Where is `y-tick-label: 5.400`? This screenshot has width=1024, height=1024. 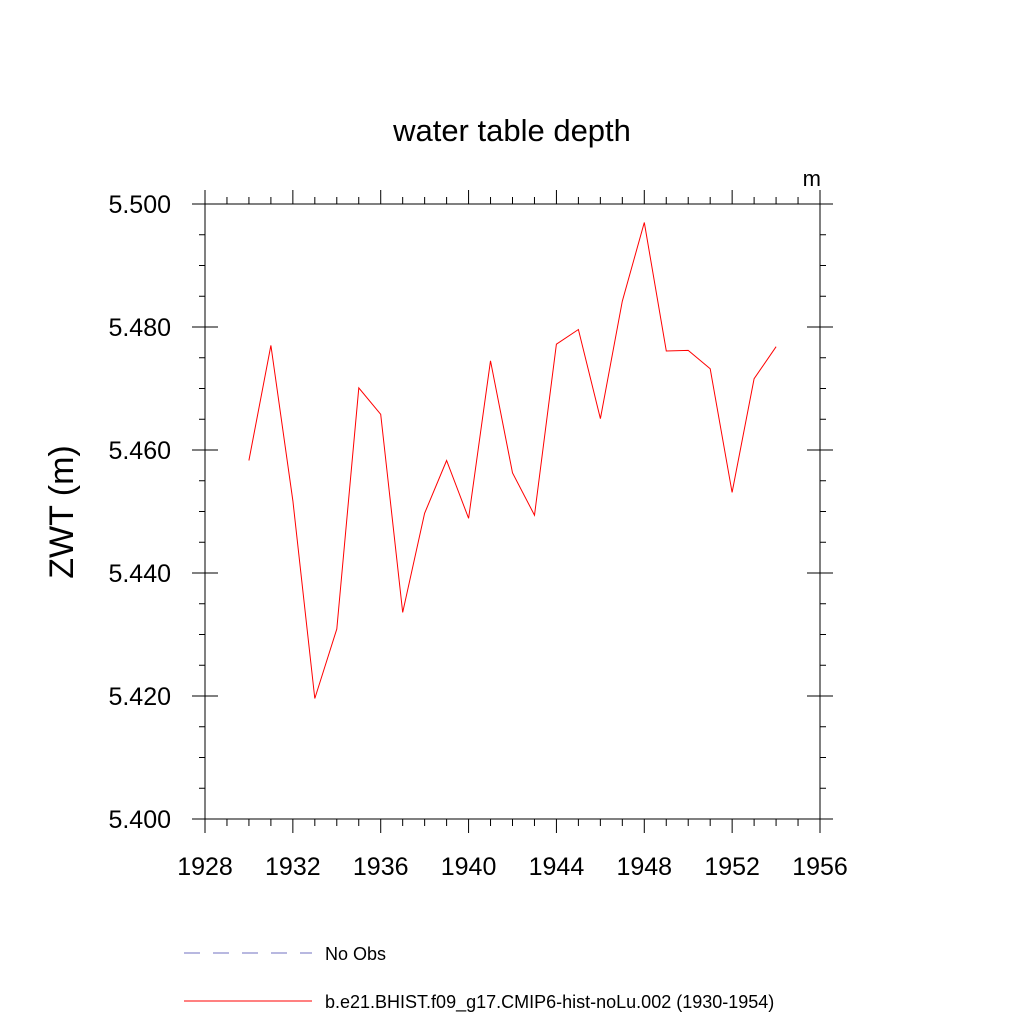 y-tick-label: 5.400 is located at coordinates (139, 820).